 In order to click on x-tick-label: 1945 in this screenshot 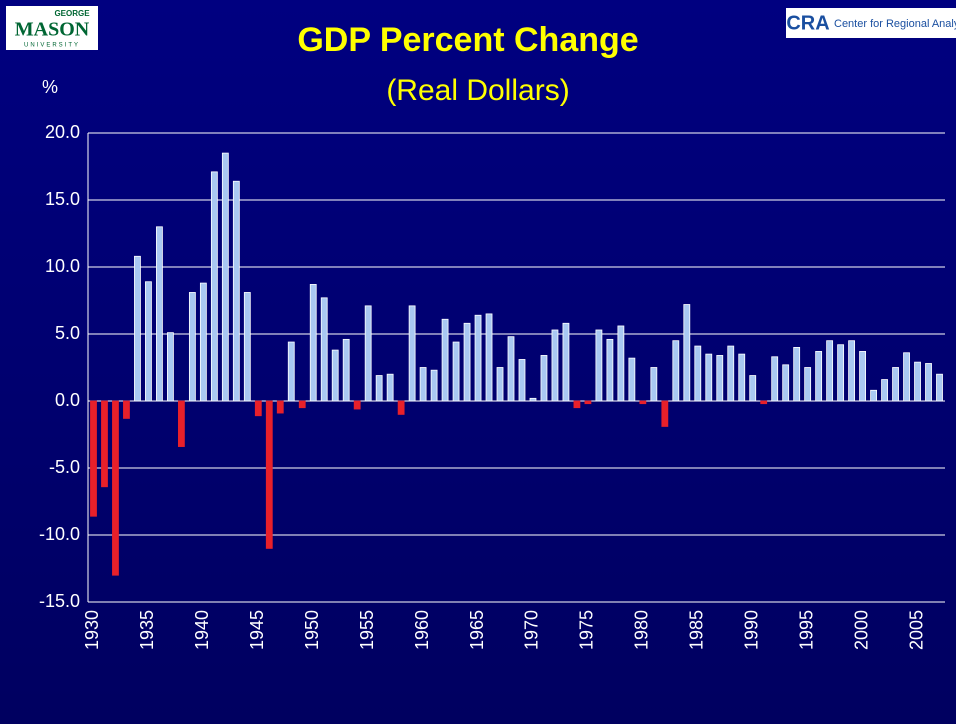, I will do `click(257, 630)`.